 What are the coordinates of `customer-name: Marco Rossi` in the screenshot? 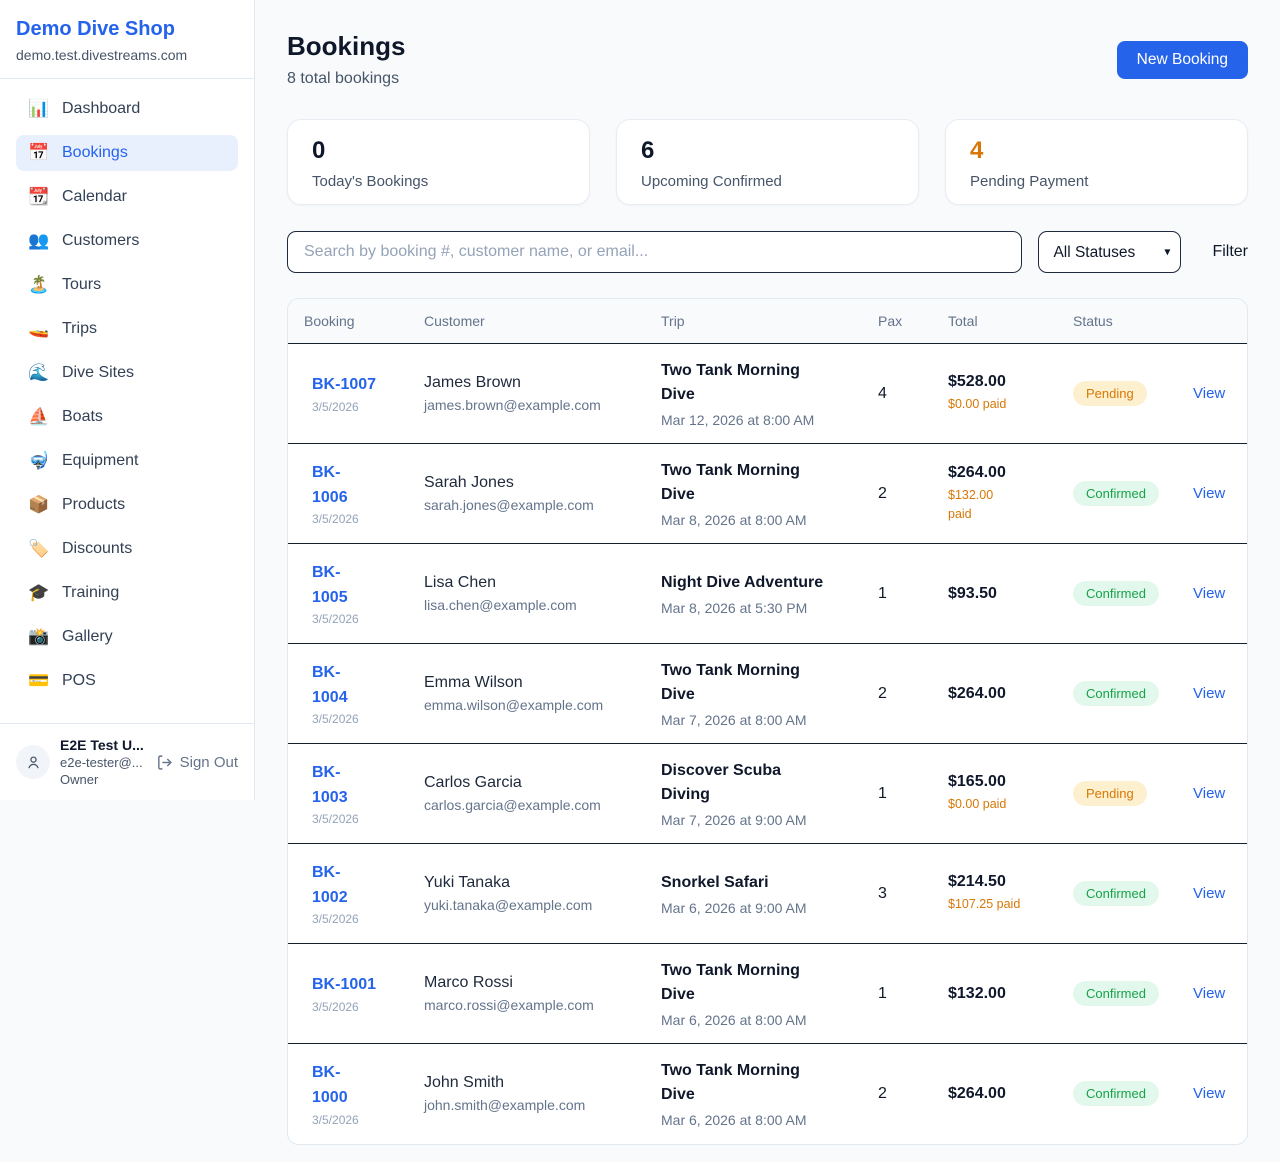 It's located at (468, 982).